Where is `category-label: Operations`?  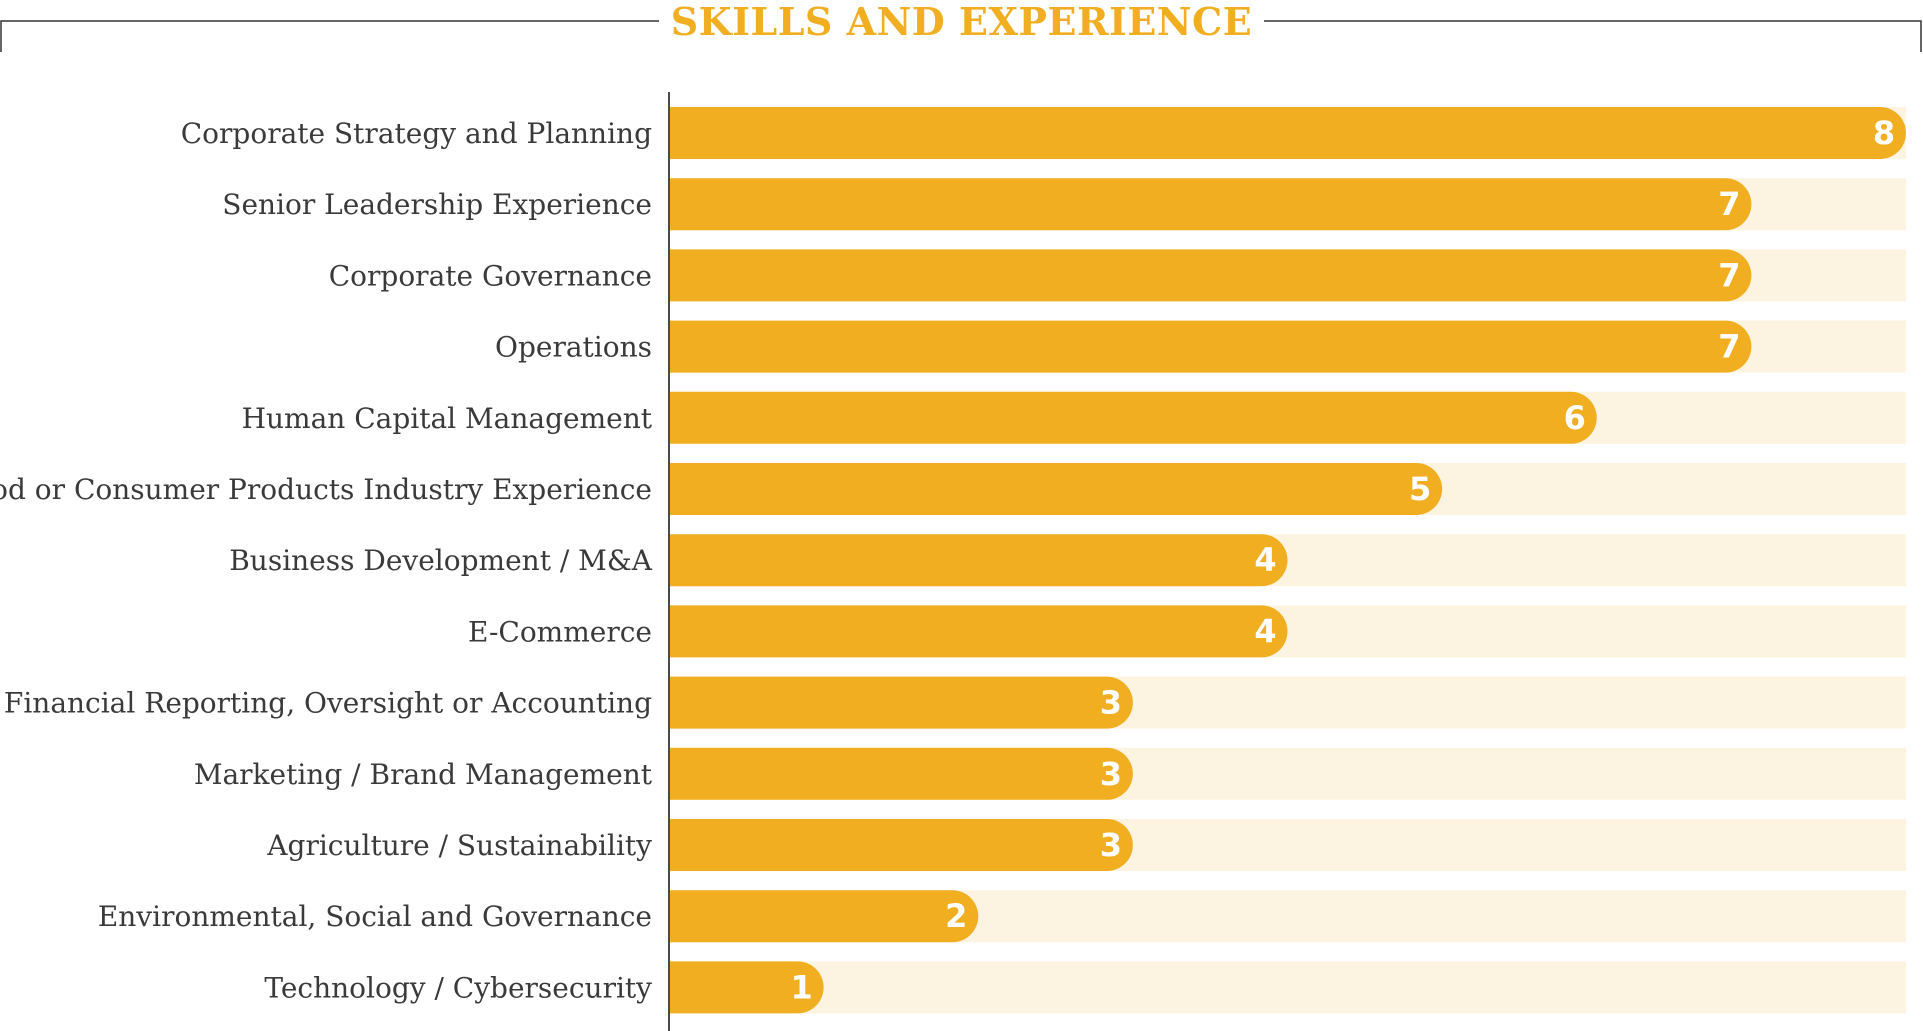
category-label: Operations is located at coordinates (573, 347).